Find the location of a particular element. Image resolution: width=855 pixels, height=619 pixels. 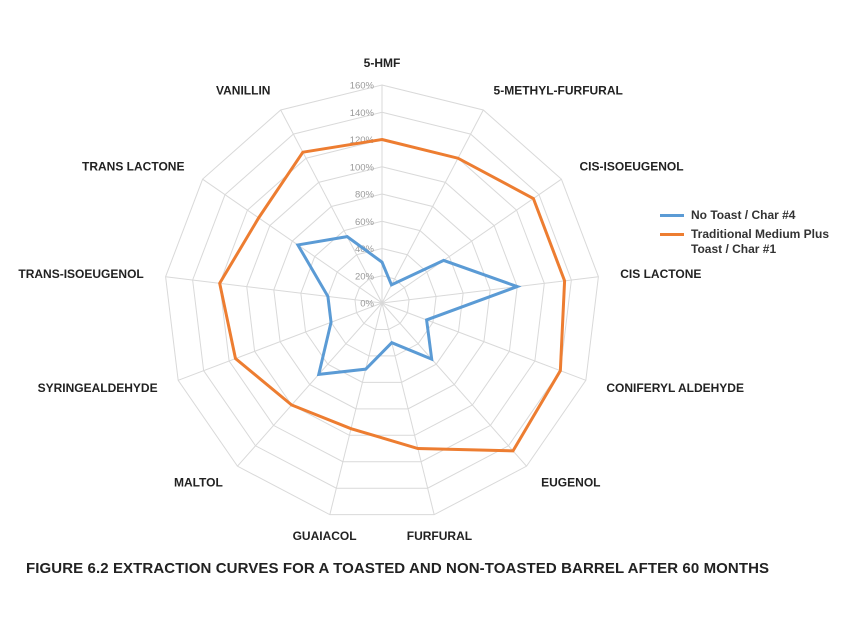

legend-label-medium-plus-toast: Traditional Medium Plus Toast / Char #1 is located at coordinates (760, 241).